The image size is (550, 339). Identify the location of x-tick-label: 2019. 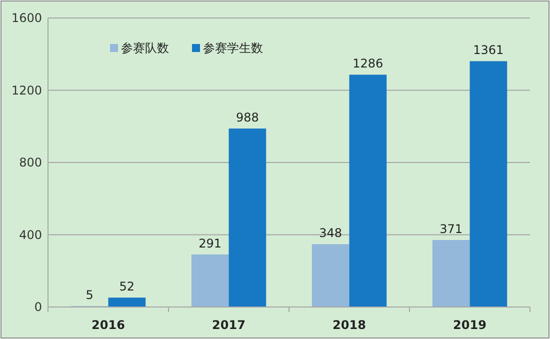
(469, 325).